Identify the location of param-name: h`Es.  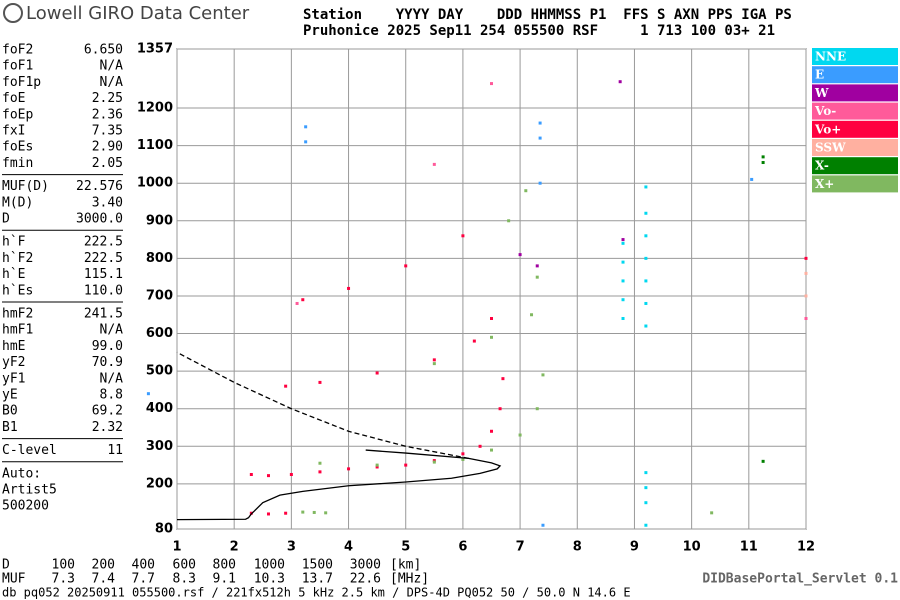
(17, 290).